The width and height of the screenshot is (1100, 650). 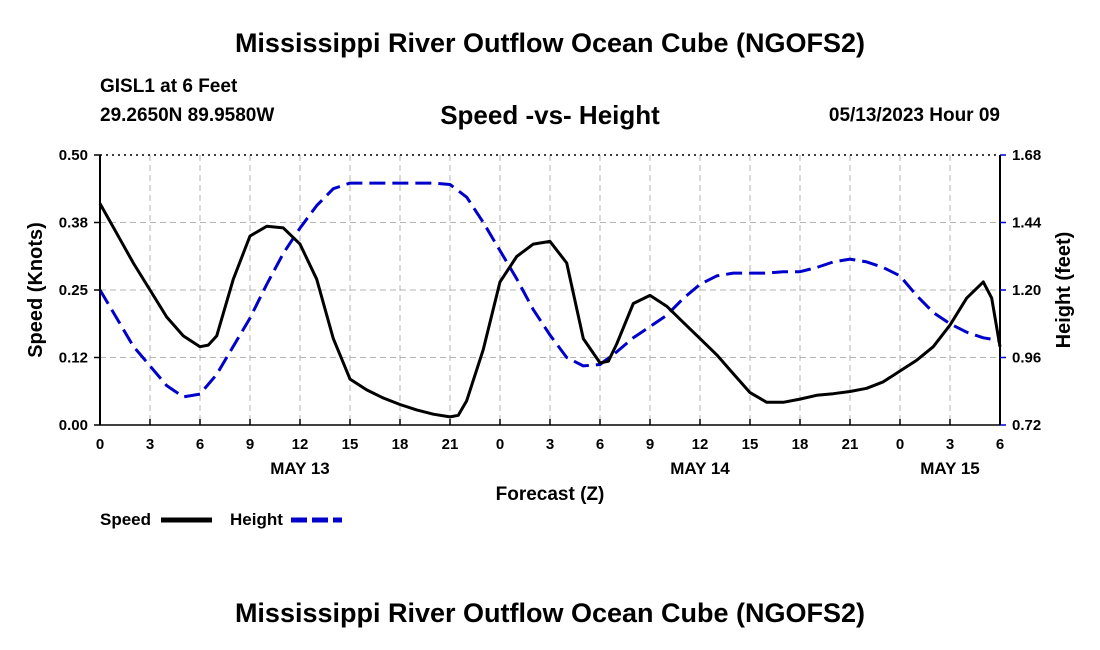 What do you see at coordinates (36, 290) in the screenshot?
I see `y-axis-label: Speed (Knots)` at bounding box center [36, 290].